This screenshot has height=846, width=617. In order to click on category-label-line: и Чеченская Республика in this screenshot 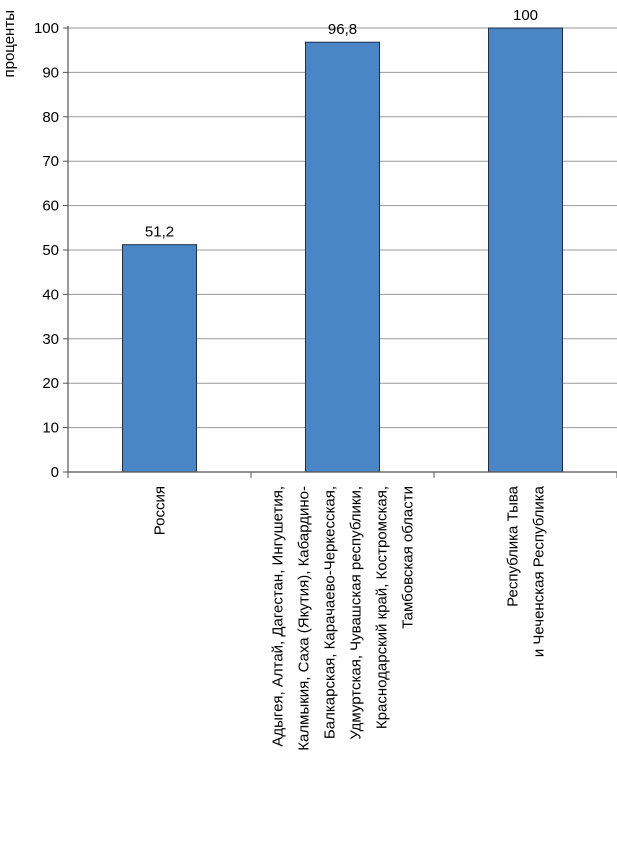, I will do `click(539, 571)`.